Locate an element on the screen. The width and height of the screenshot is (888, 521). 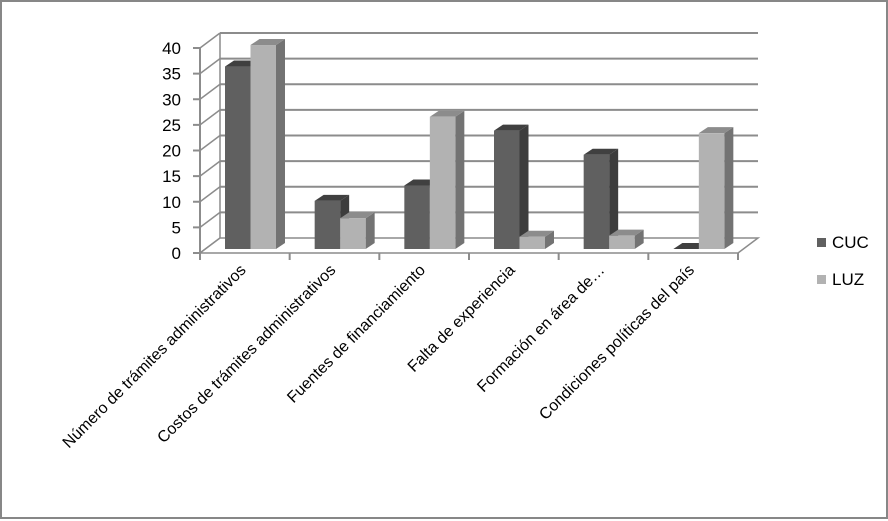
x-category-label: Costos de trámites administrativos is located at coordinates (246, 354).